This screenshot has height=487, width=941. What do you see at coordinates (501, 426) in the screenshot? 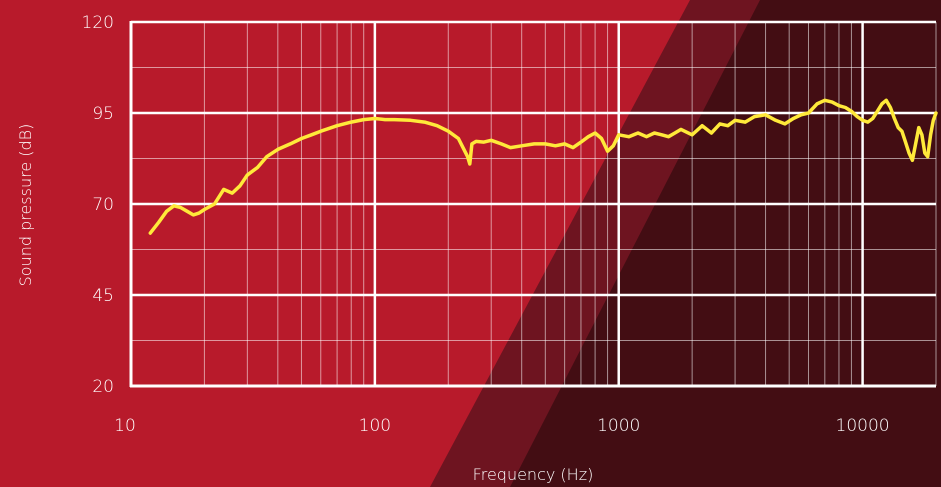
I see `x-tick-labels: 10 100 1000 10000` at bounding box center [501, 426].